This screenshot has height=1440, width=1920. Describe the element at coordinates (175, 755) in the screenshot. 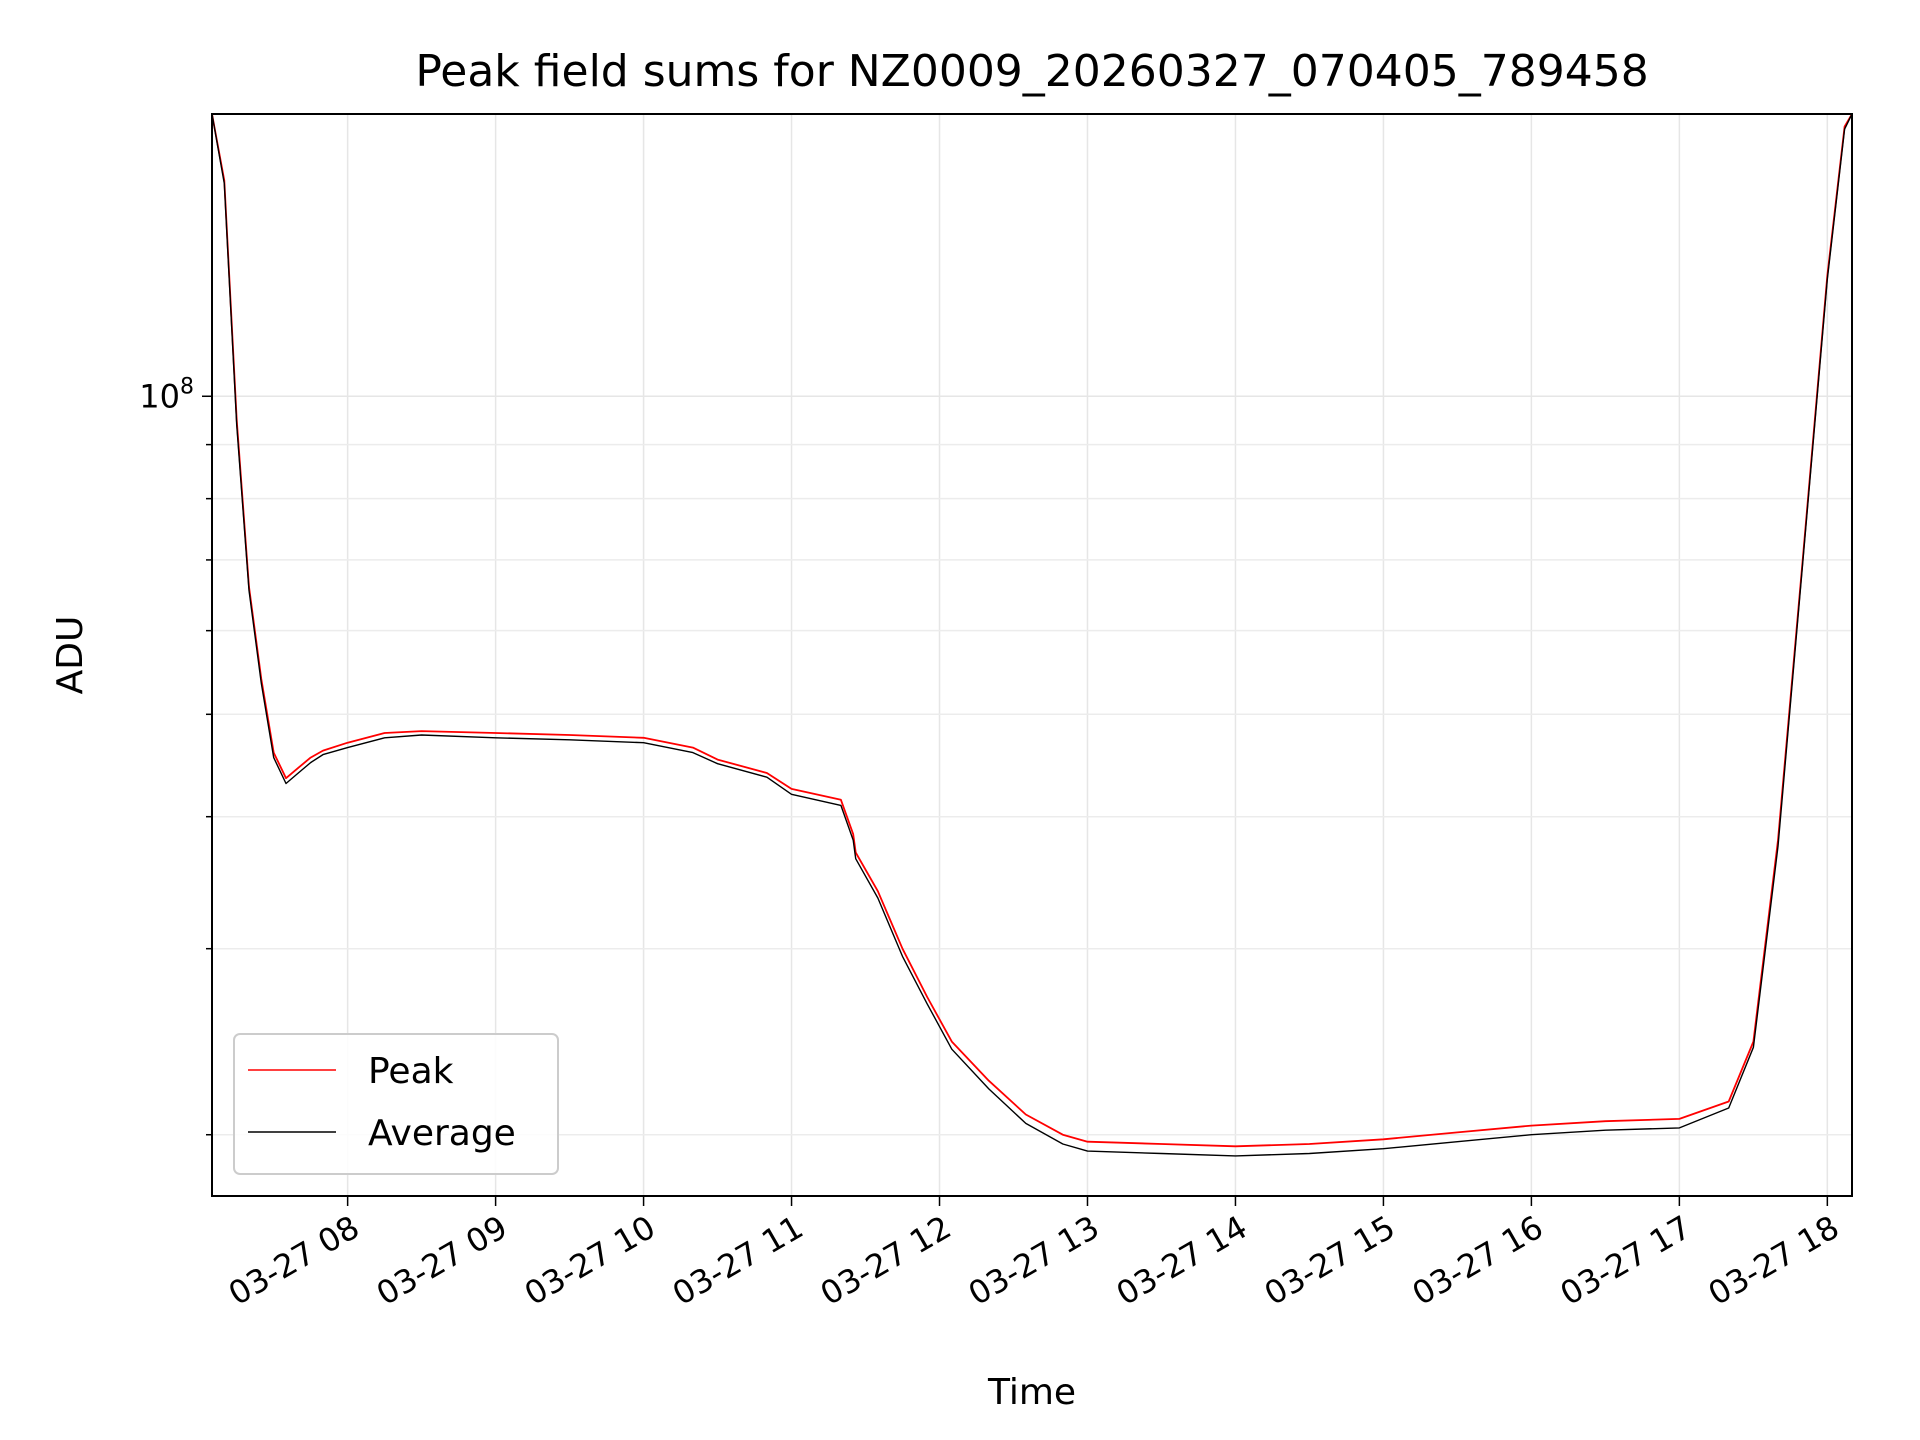

I see `y-axis: 108` at that location.